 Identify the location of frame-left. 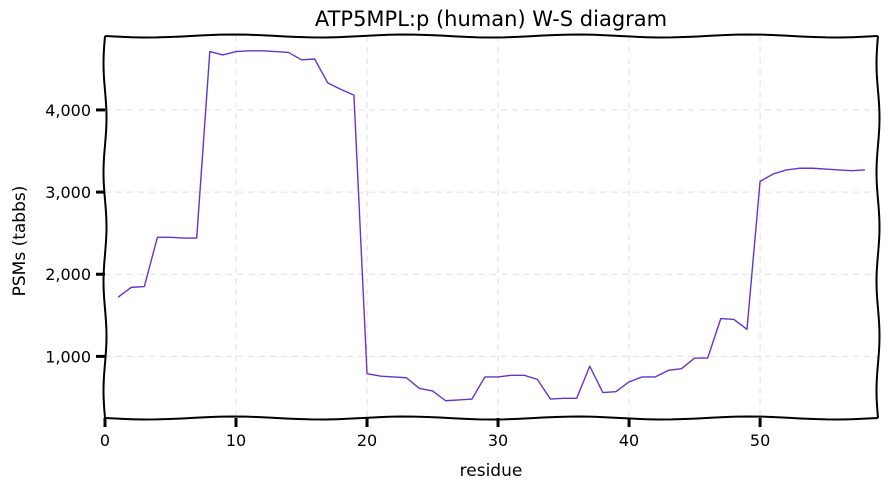
(105, 227).